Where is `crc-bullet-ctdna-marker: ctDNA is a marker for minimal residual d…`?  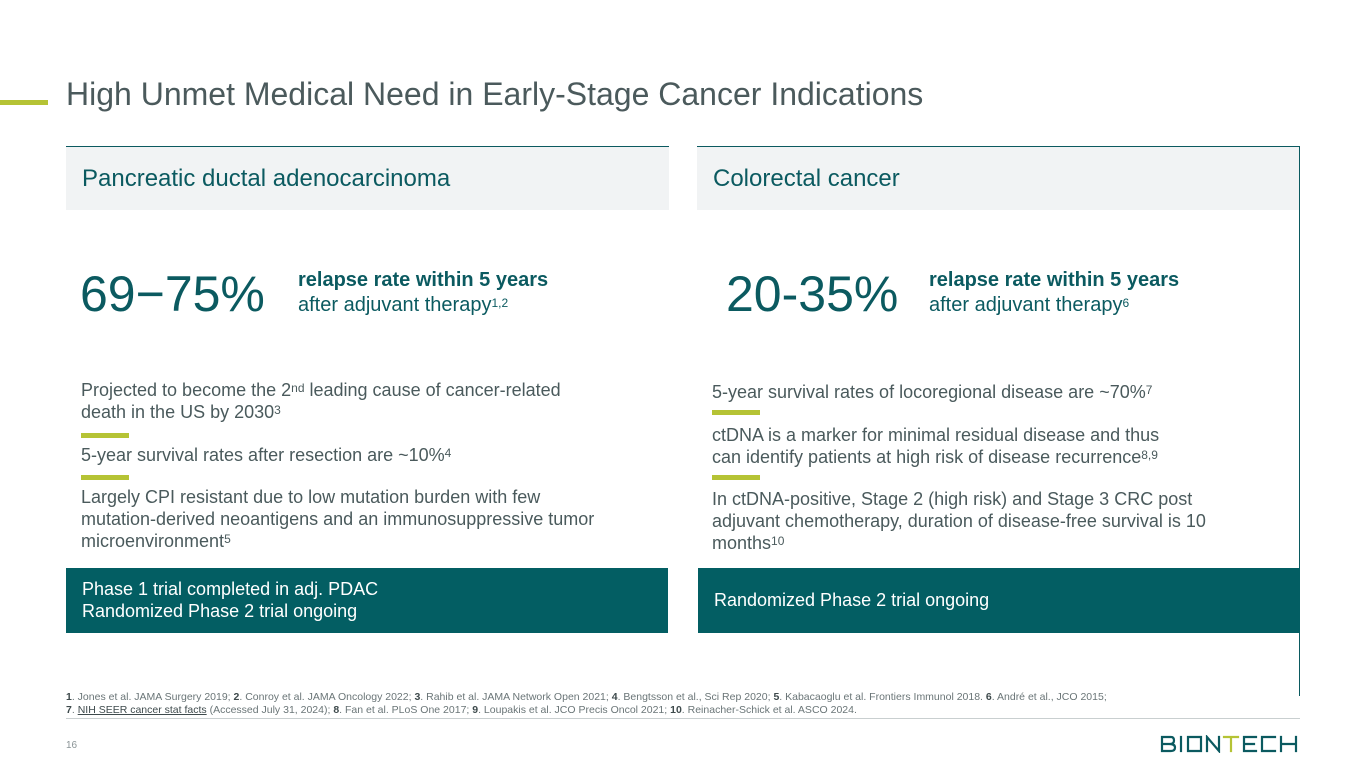 crc-bullet-ctdna-marker: ctDNA is a marker for minimal residual d… is located at coordinates (936, 446).